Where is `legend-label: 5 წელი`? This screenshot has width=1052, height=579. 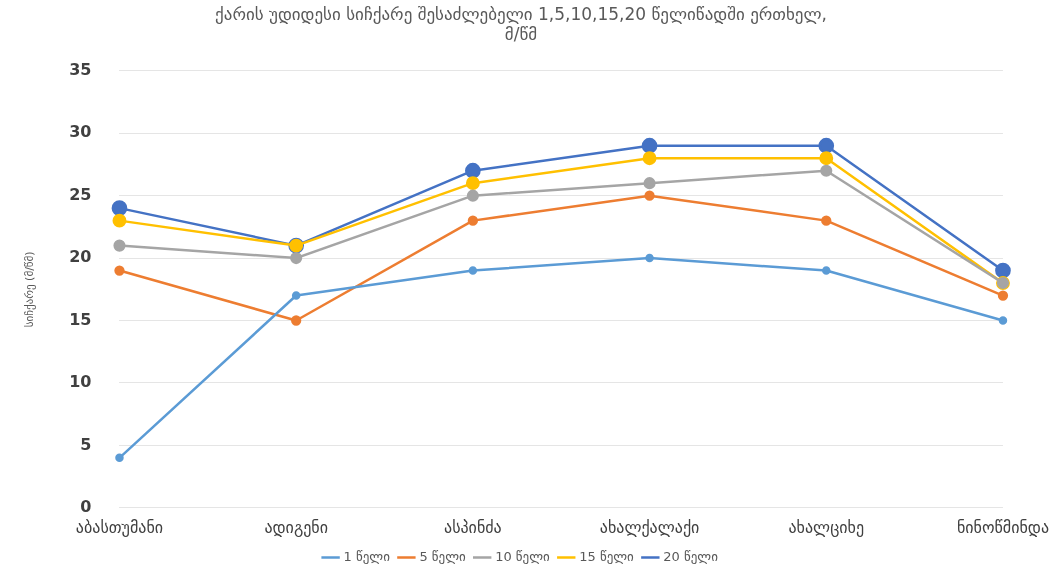
legend-label: 5 წელი is located at coordinates (442, 556).